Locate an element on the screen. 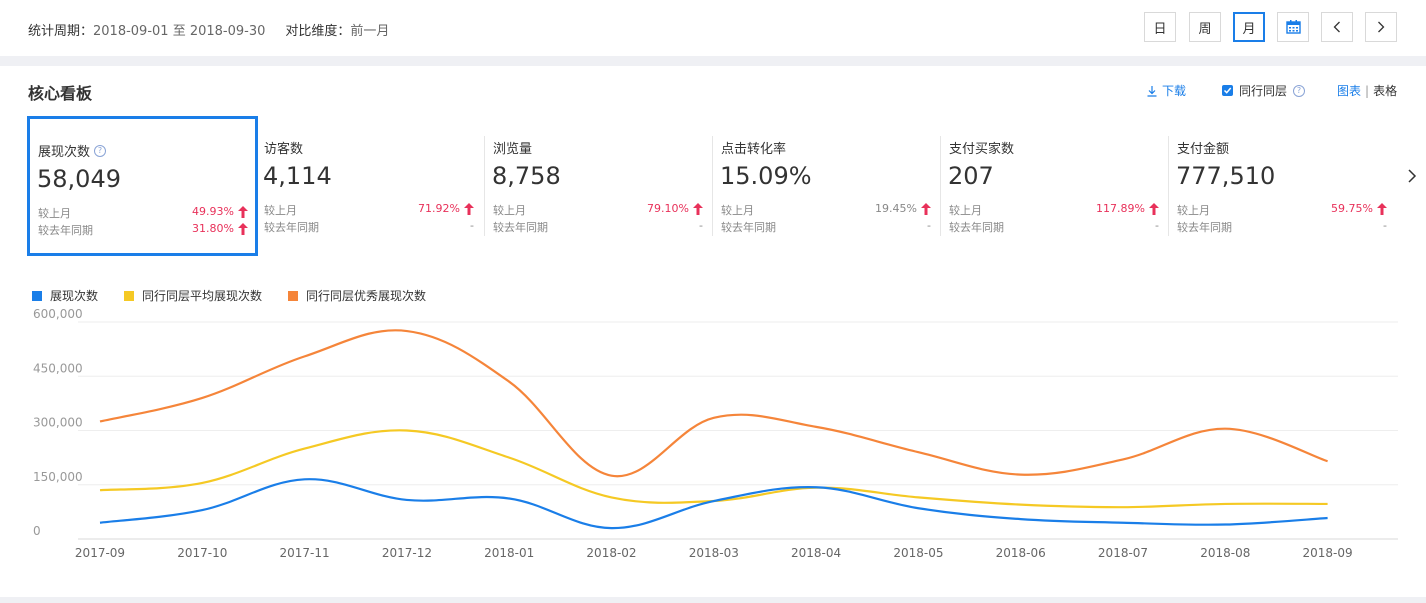 The image size is (1426, 603). x-tick-label: 2018-08 is located at coordinates (1225, 553).